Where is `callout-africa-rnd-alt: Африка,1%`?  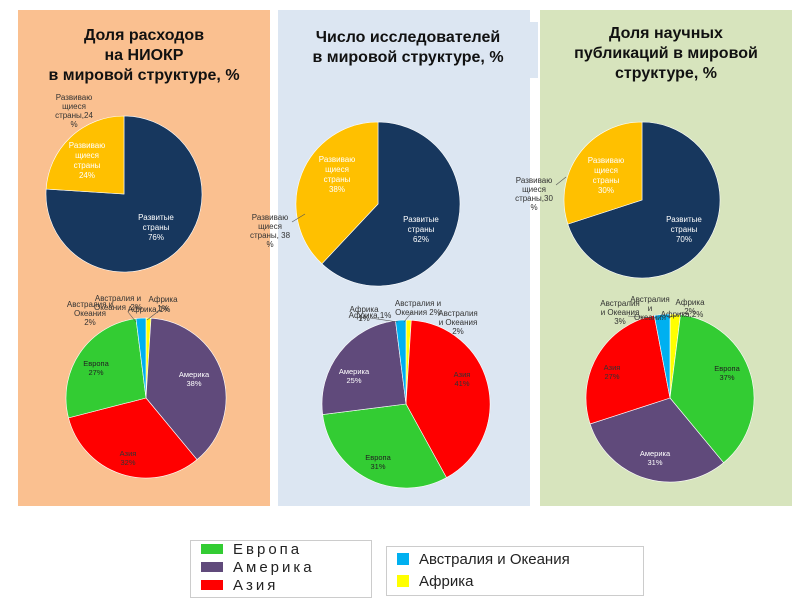
callout-africa-rnd-alt: Африка,1% is located at coordinates (149, 309).